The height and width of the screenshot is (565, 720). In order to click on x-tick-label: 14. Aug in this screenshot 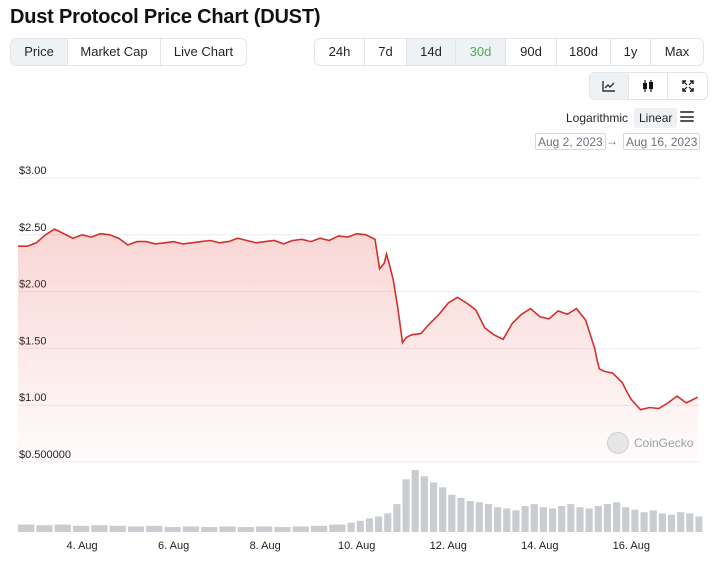, I will do `click(539, 546)`.